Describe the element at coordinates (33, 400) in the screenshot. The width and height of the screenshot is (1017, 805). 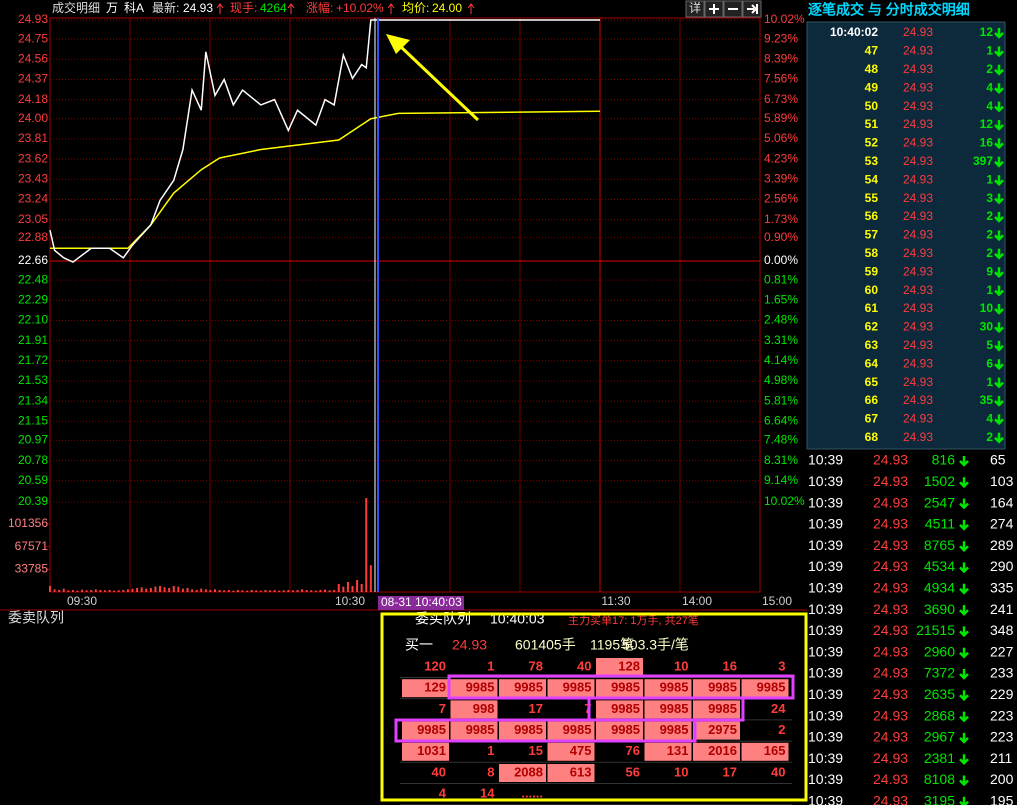
I see `y-tick-label: 21.34` at that location.